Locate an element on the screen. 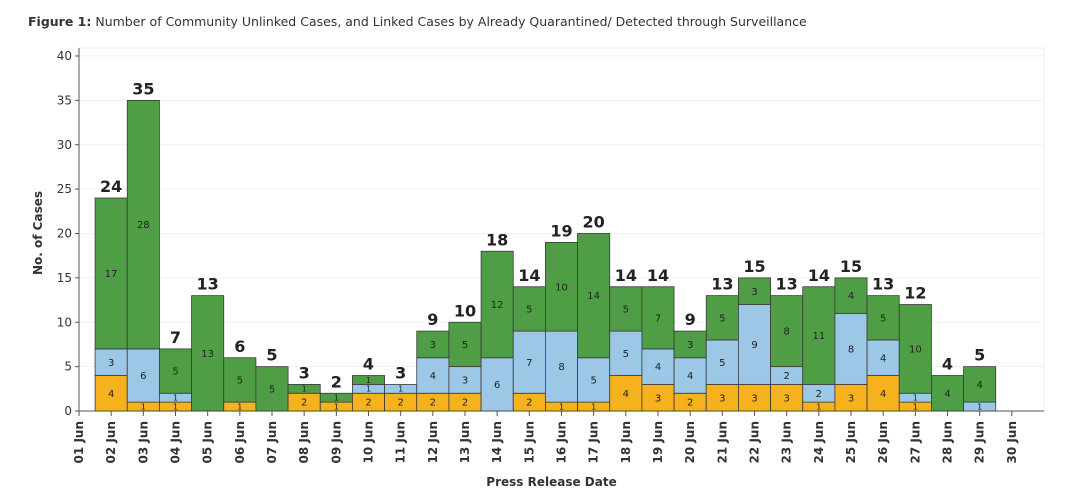  bar-value-top: 28 is located at coordinates (143, 225).